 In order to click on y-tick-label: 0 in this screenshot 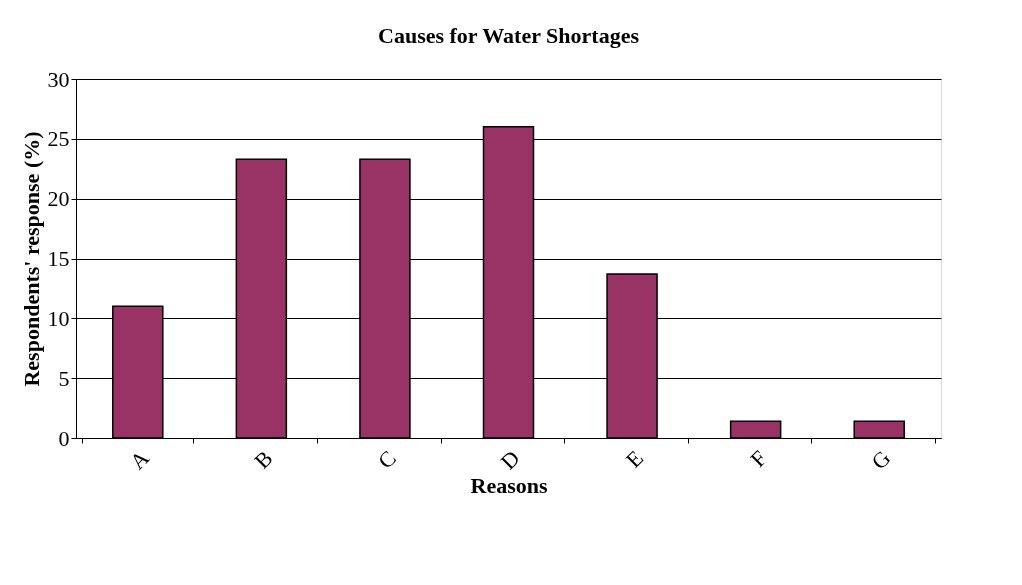, I will do `click(64, 438)`.